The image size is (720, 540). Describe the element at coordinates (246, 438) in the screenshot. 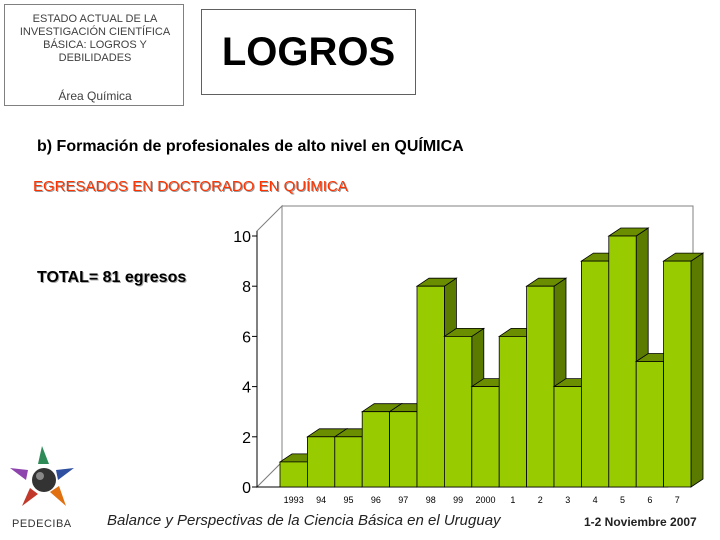

I see `y-tick-label-1: 2` at that location.